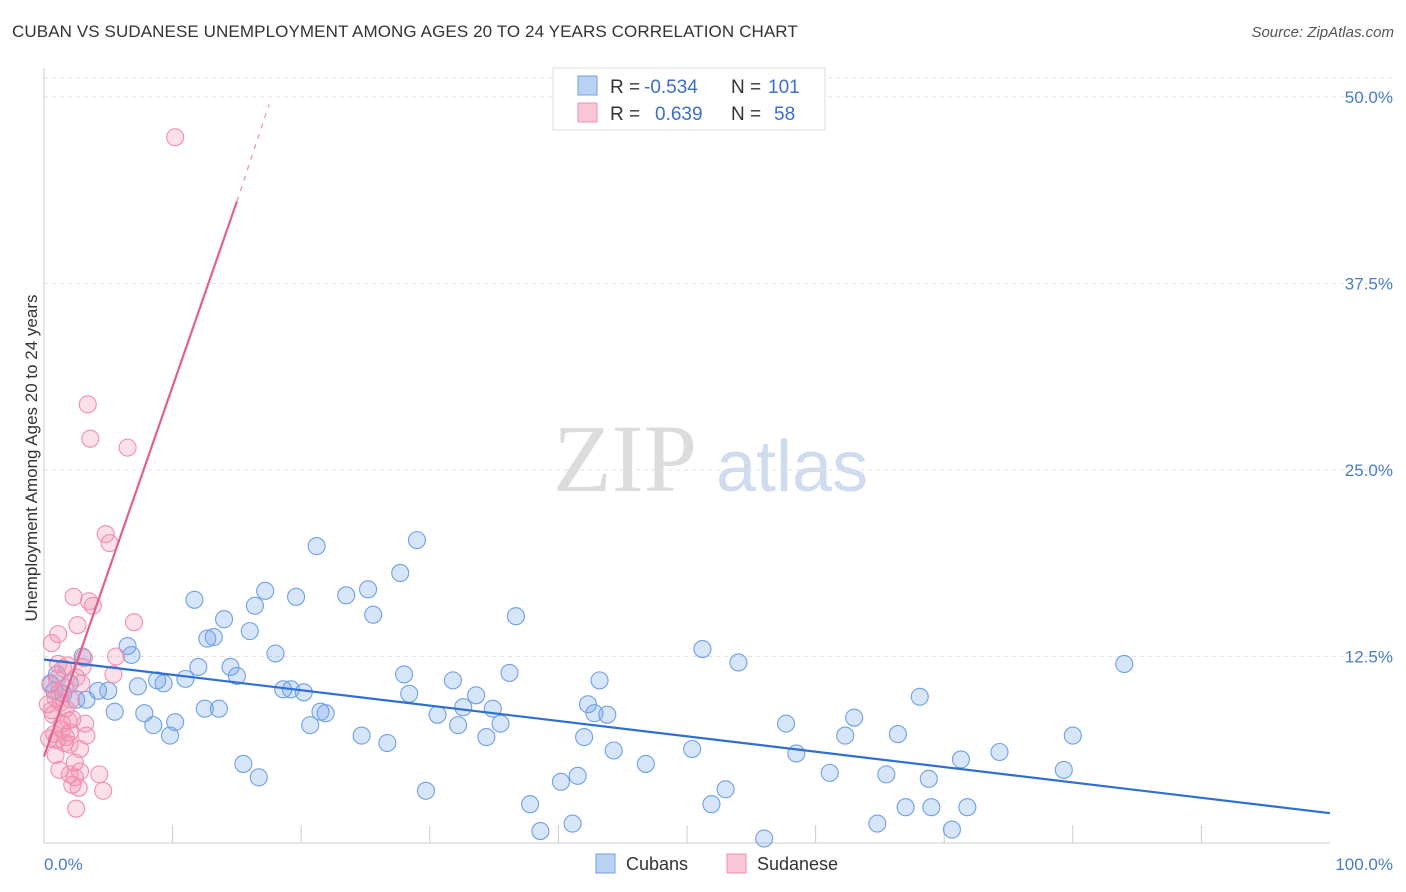 The width and height of the screenshot is (1406, 892). What do you see at coordinates (718, 864) in the screenshot?
I see `x-tick-labels: 0.0% 100.0%` at bounding box center [718, 864].